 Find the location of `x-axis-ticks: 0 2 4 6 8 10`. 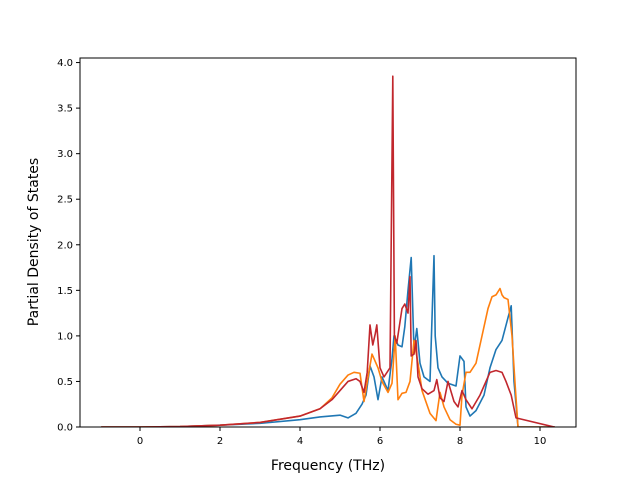

x-axis-ticks: 0 2 4 6 8 10 is located at coordinates (342, 437).